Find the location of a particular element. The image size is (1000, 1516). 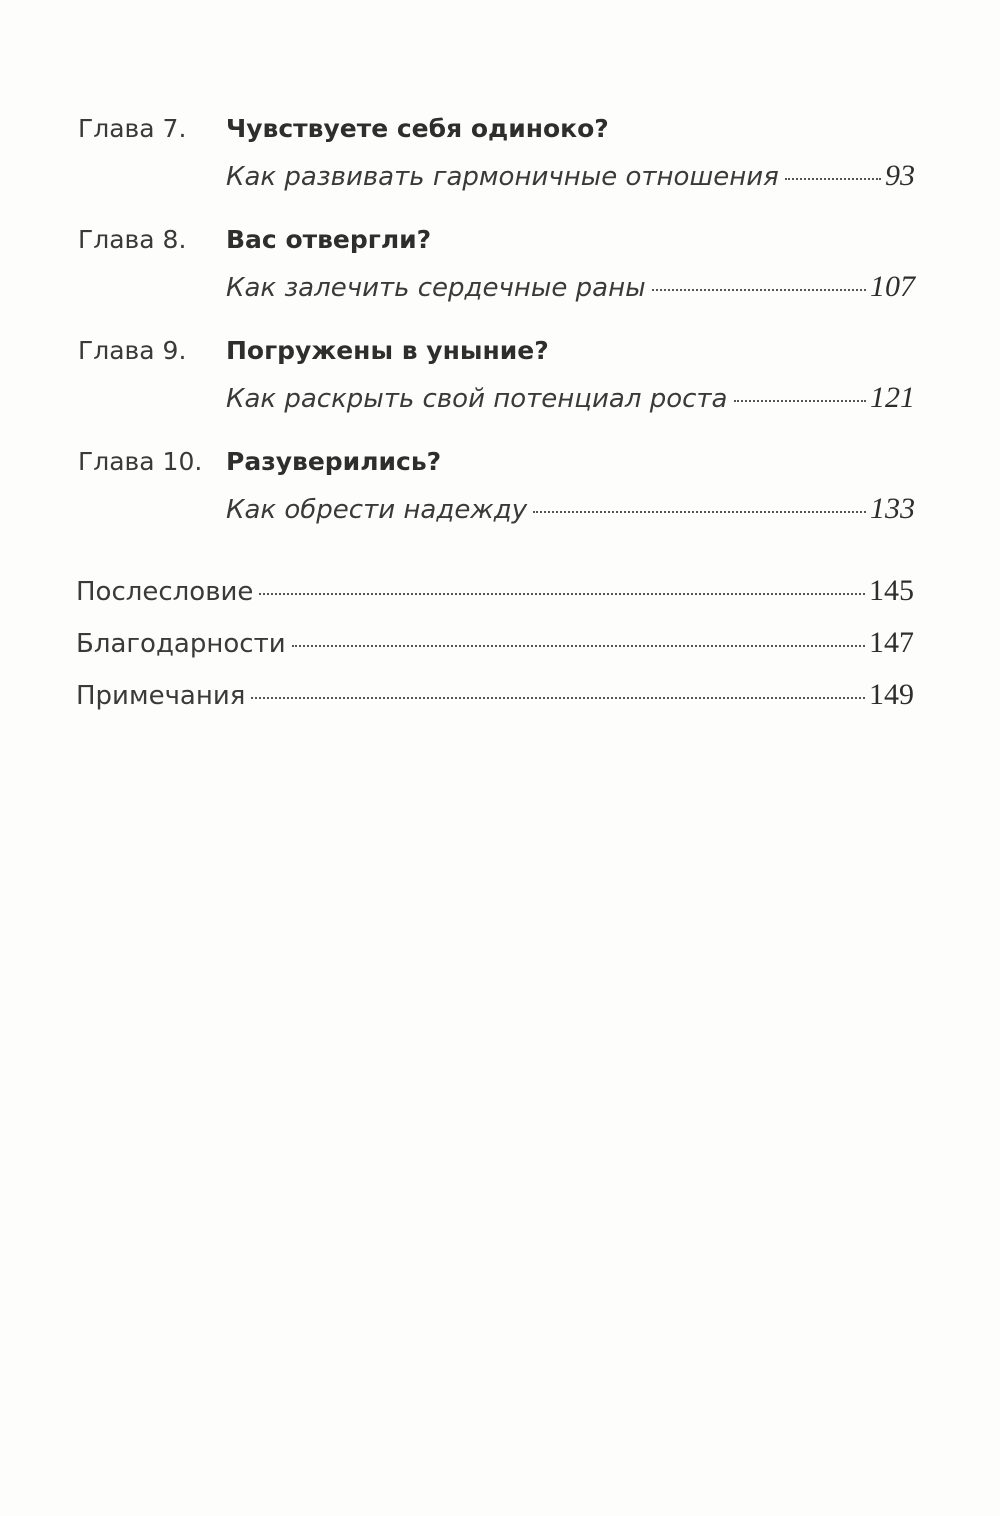

chapter-label: Глава 10. is located at coordinates (140, 461).